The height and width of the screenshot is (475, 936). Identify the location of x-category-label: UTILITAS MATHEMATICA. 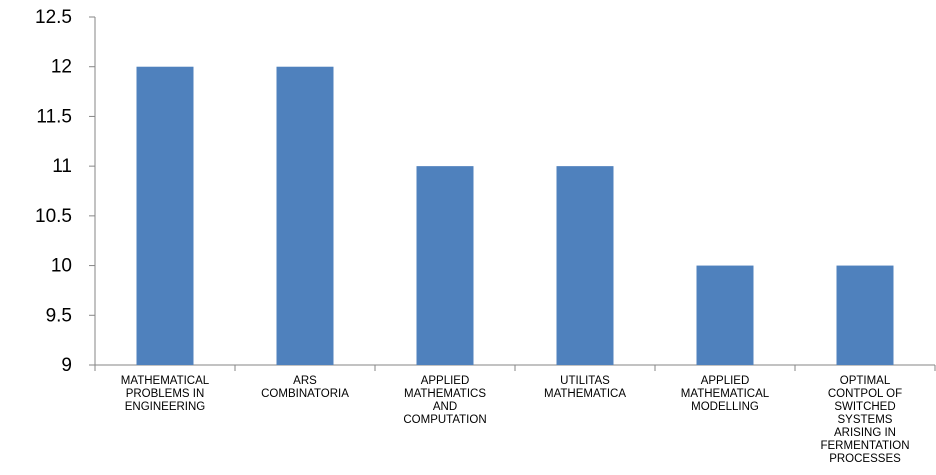
(585, 387).